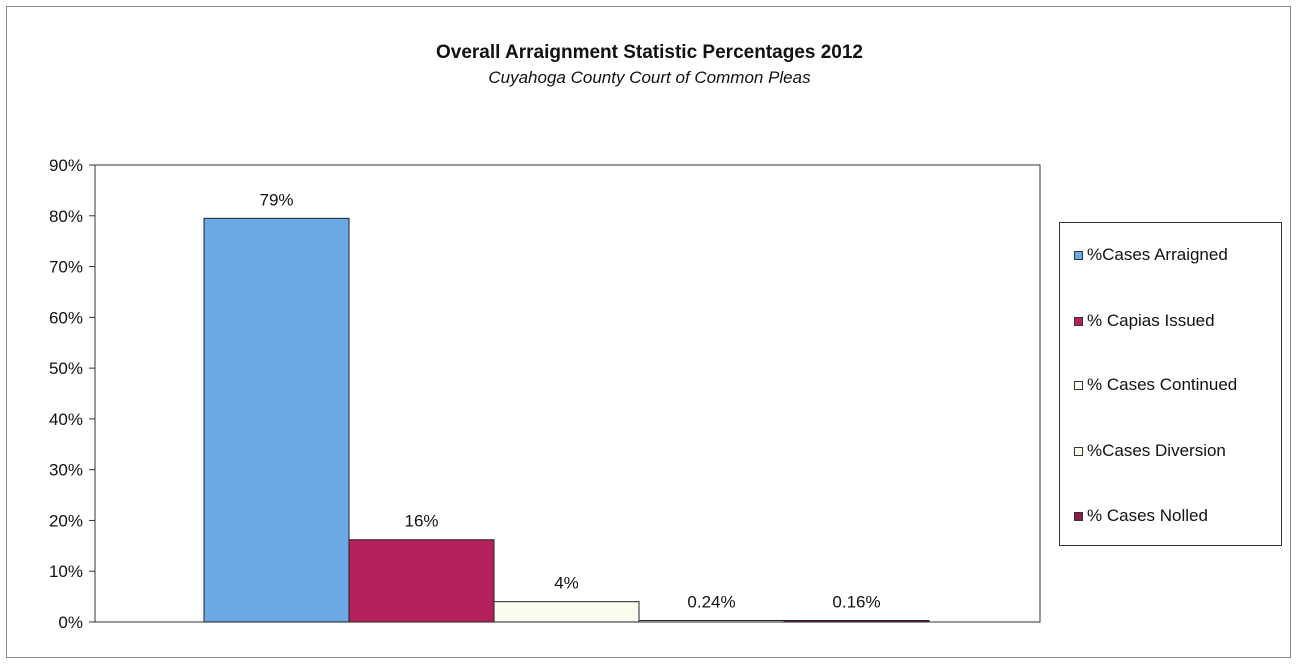  I want to click on data-label-3: 0.24%, so click(711, 602).